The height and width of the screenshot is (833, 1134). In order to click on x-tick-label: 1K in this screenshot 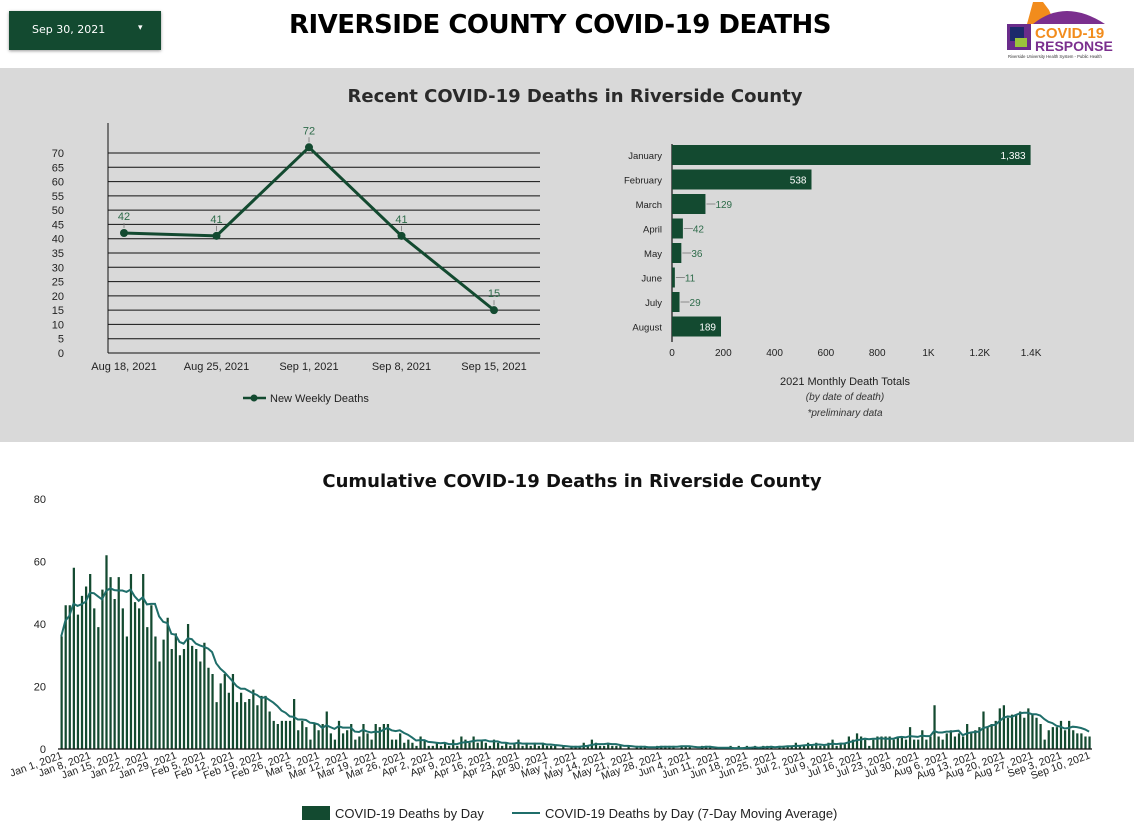, I will do `click(928, 353)`.